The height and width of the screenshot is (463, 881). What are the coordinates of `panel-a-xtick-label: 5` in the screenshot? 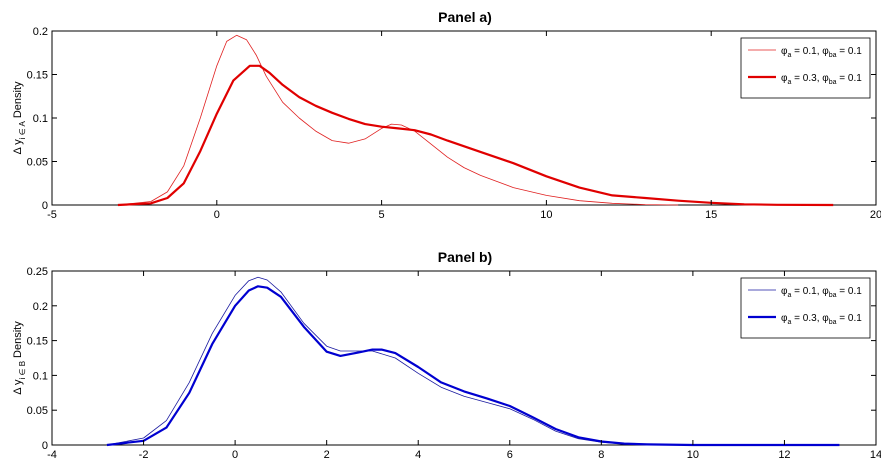 It's located at (382, 215).